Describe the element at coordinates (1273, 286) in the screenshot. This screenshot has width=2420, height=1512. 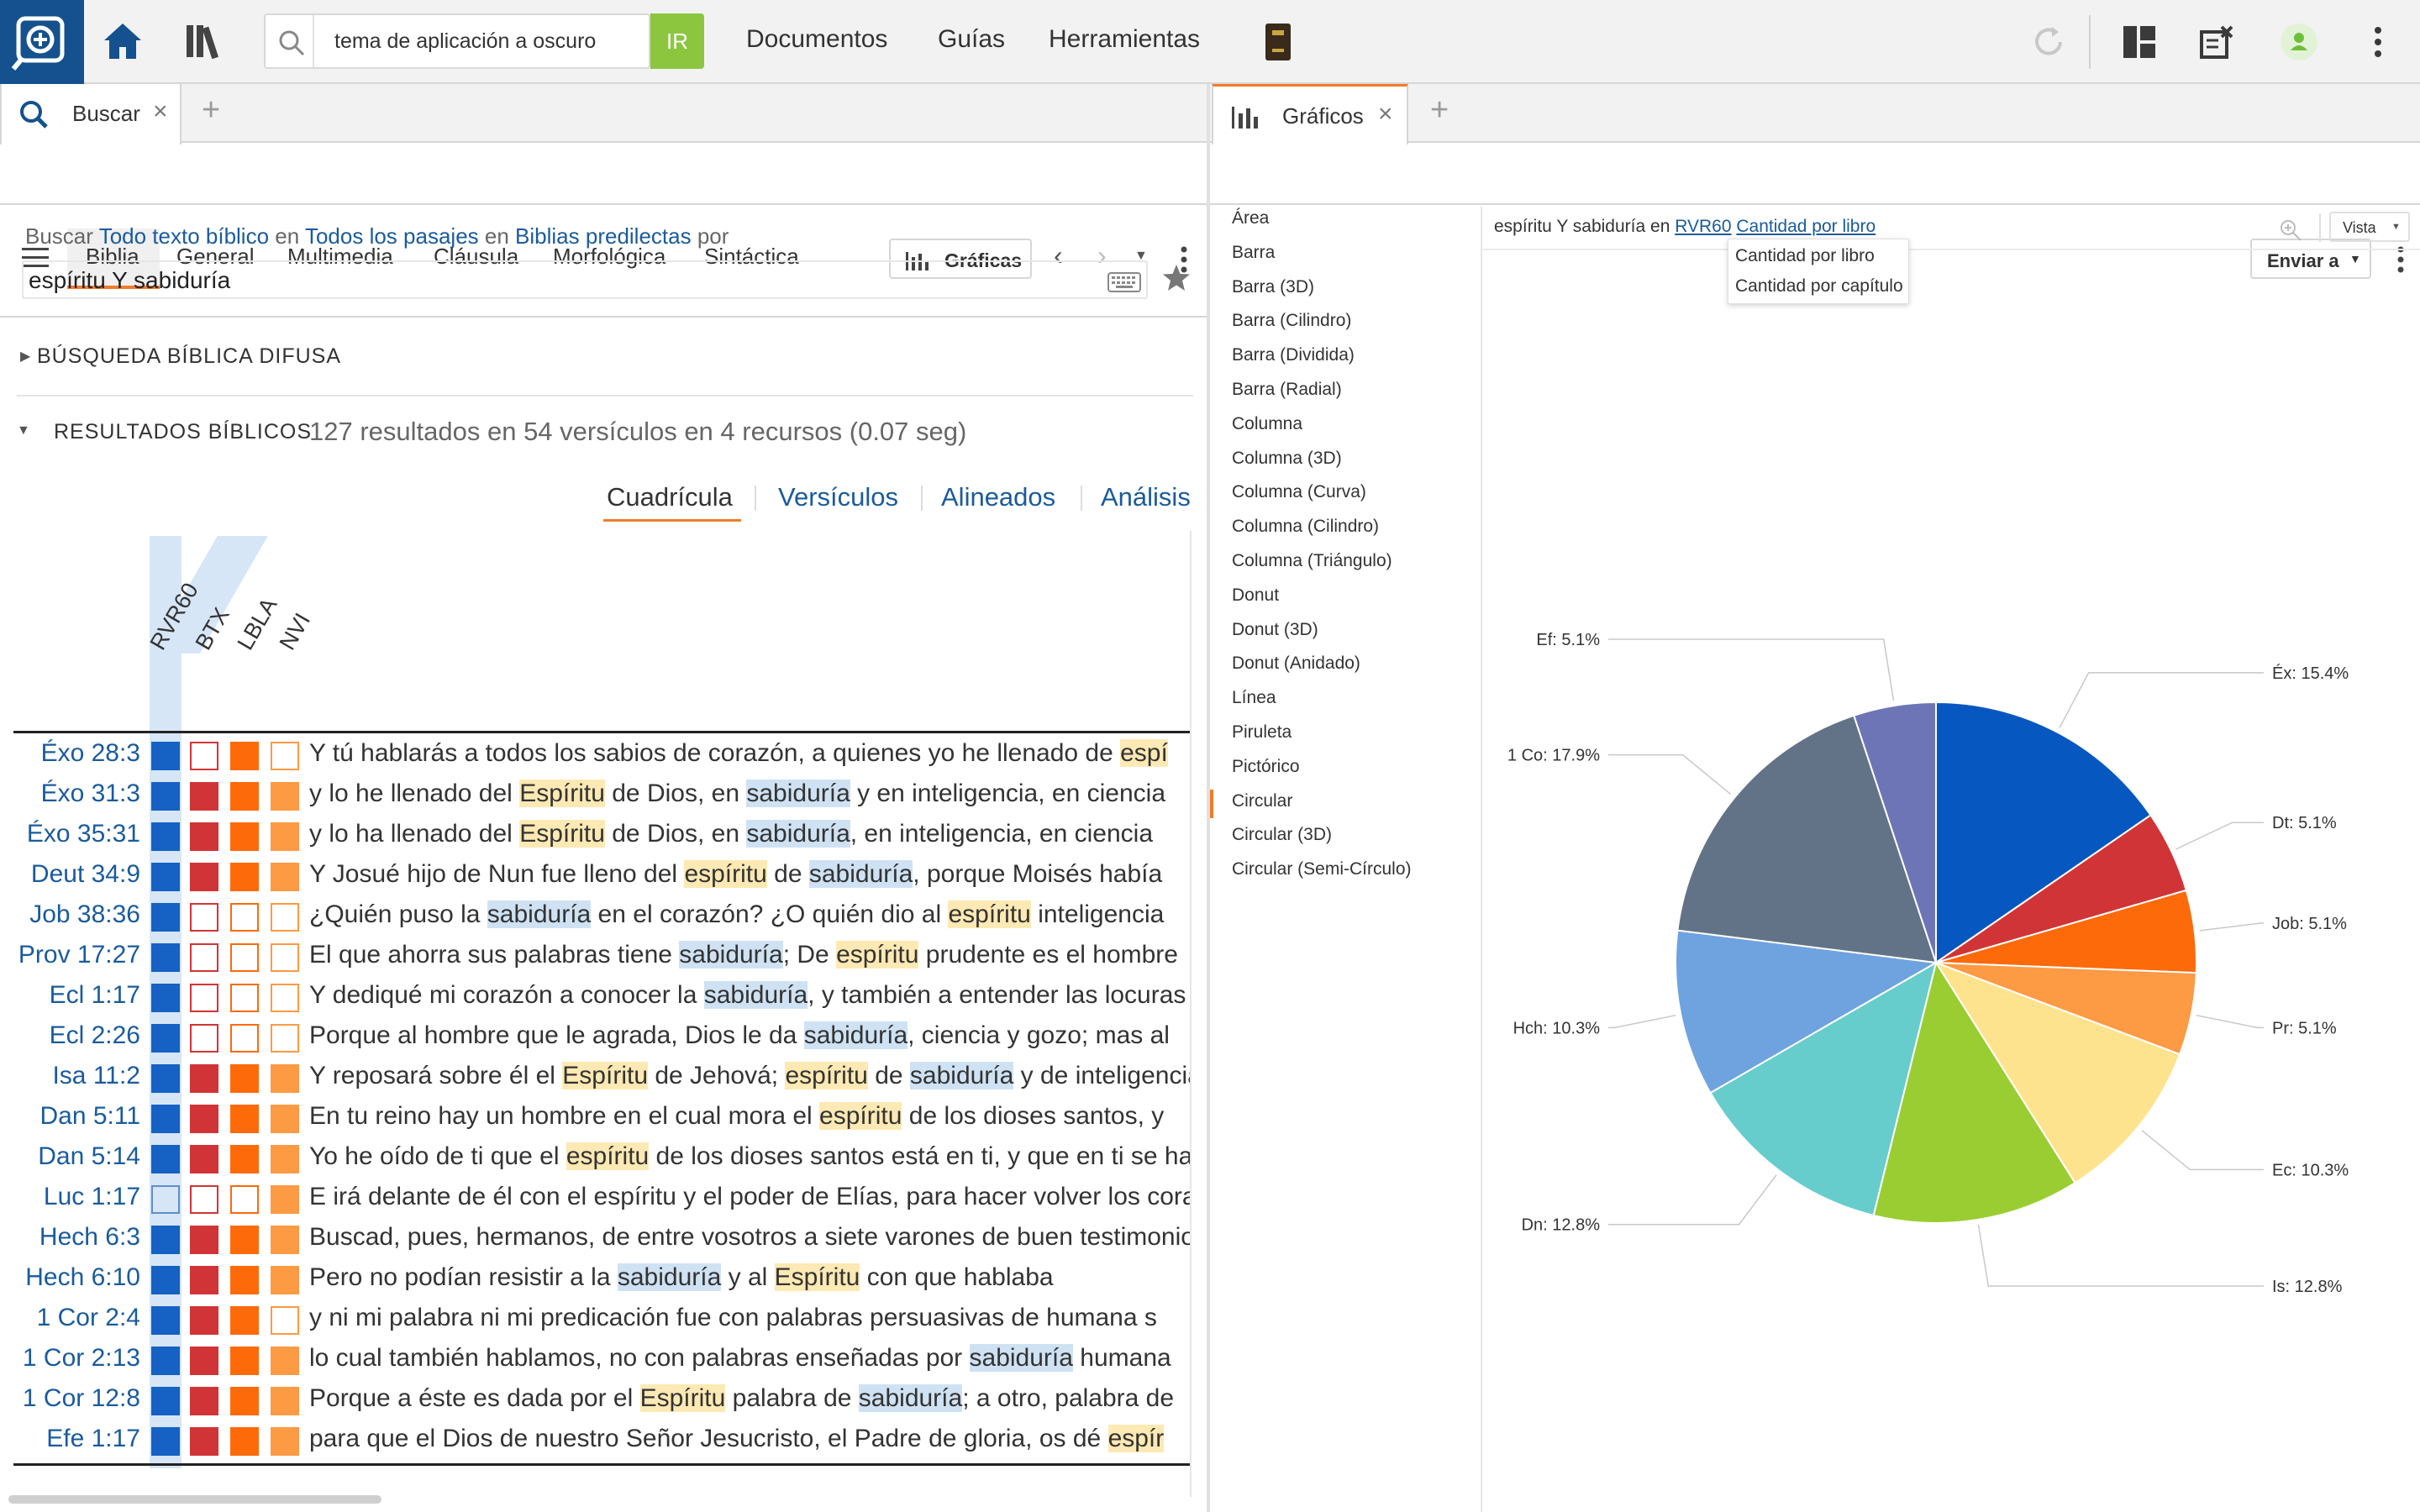
I see `chart-type-item: Barra (3D)` at that location.